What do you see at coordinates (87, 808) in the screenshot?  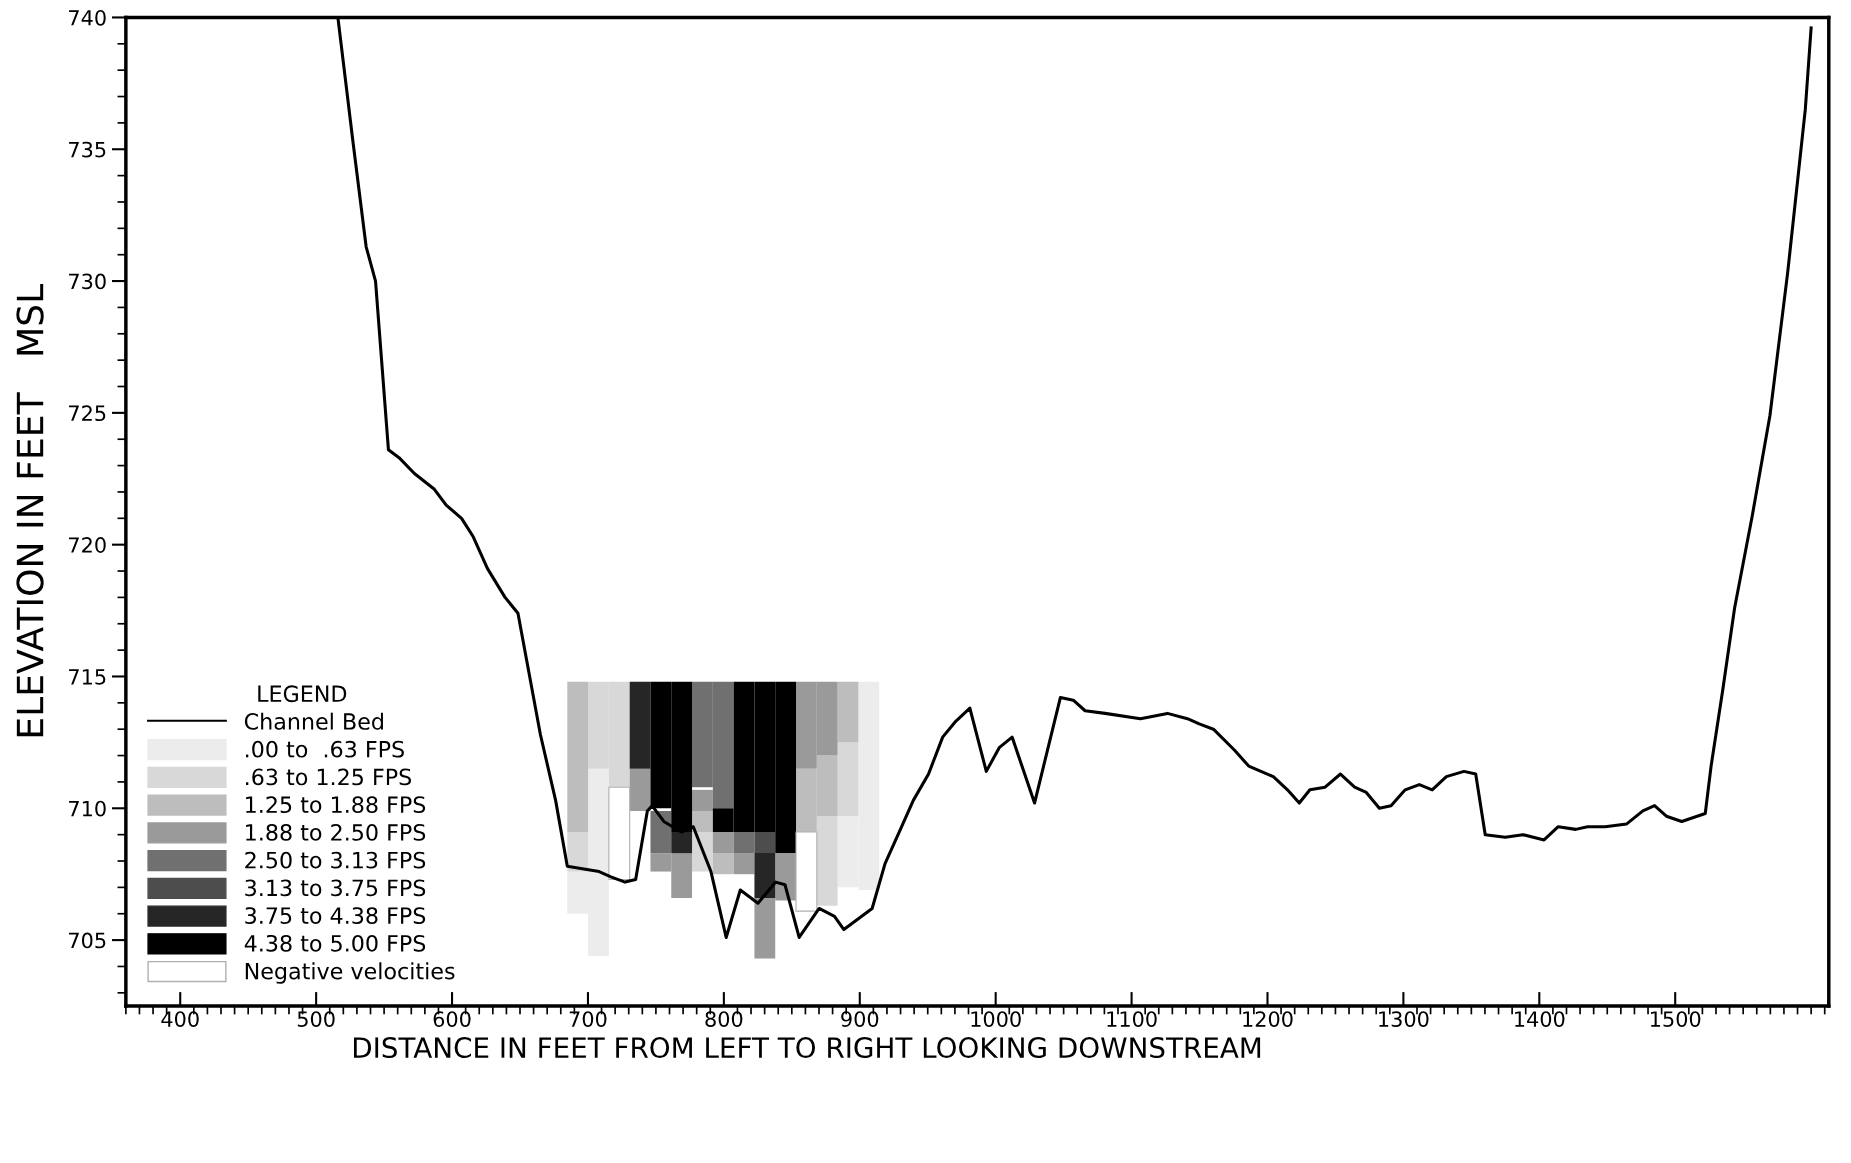 I see `y-tick-label: 710` at bounding box center [87, 808].